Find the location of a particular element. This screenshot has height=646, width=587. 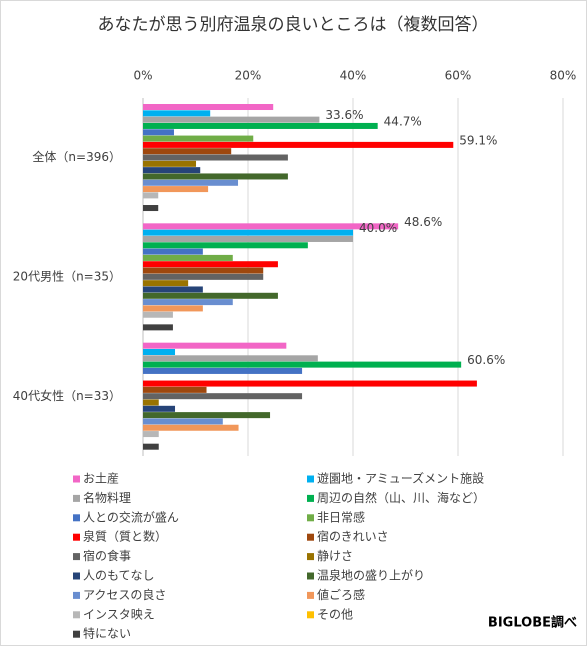

x-tick-label: 0% is located at coordinates (142, 76).